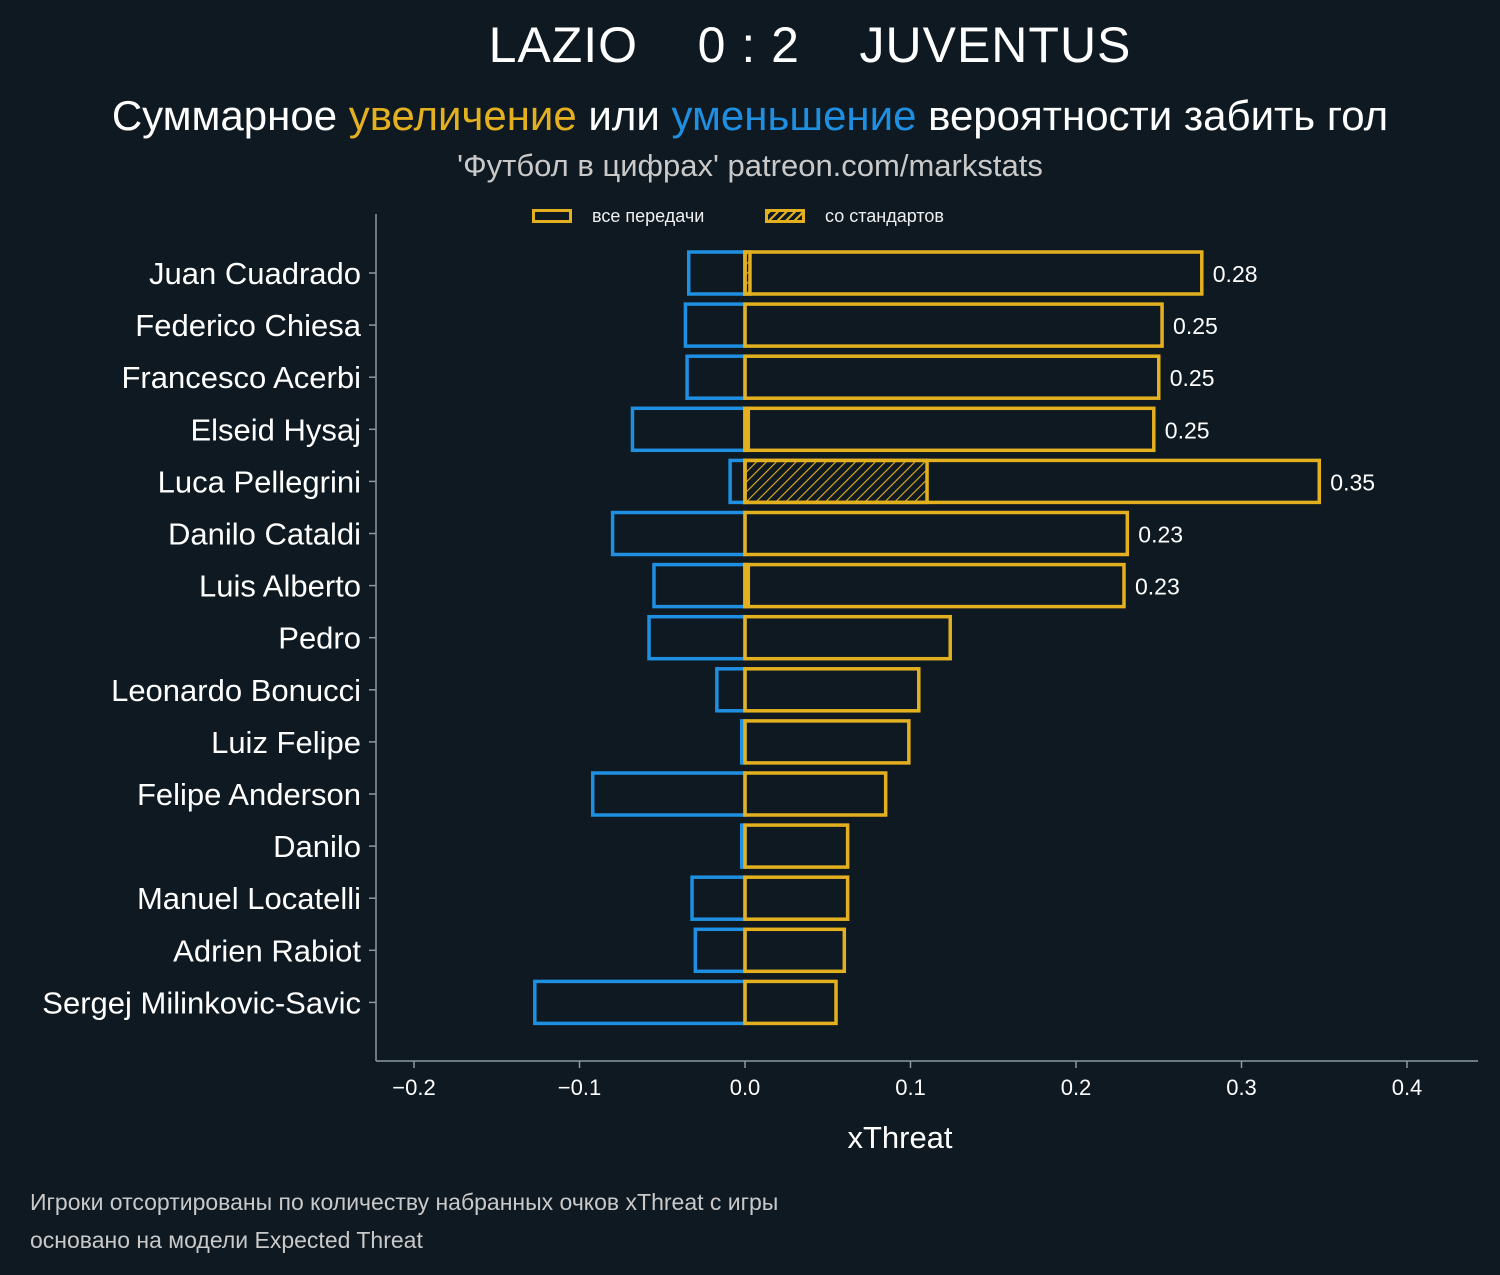 This screenshot has height=1275, width=1500. I want to click on legend-label-all-passes: все передачи, so click(648, 216).